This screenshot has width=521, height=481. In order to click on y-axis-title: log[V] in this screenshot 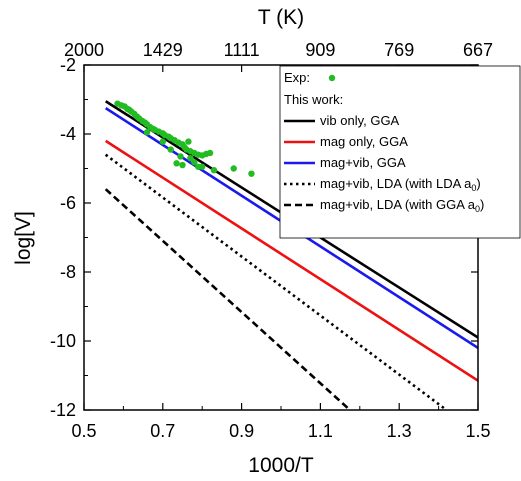, I will do `click(23, 238)`.